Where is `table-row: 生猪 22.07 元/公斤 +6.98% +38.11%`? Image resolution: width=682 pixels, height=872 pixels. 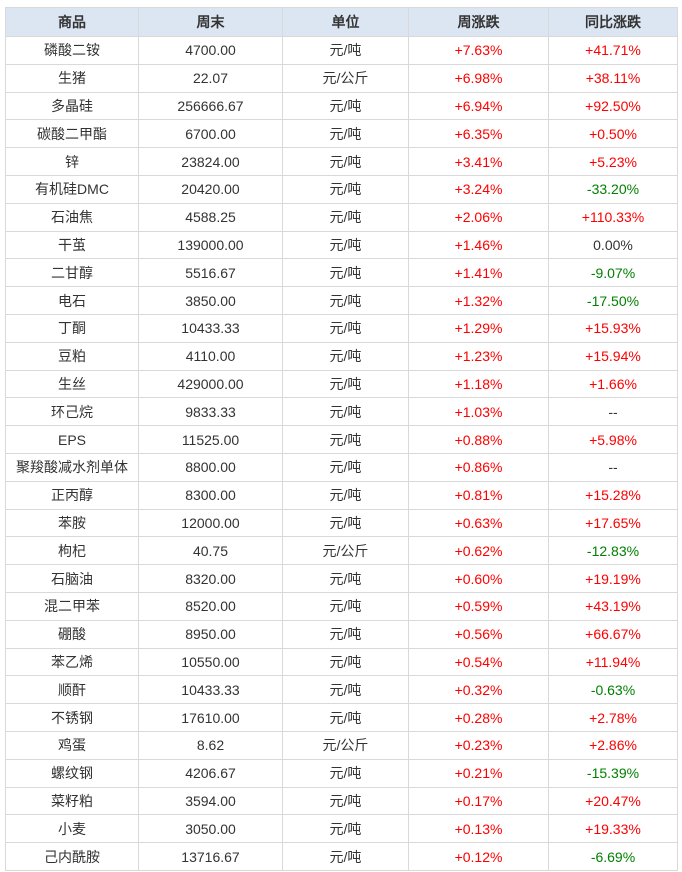
table-row: 生猪 22.07 元/公斤 +6.98% +38.11% is located at coordinates (341, 78).